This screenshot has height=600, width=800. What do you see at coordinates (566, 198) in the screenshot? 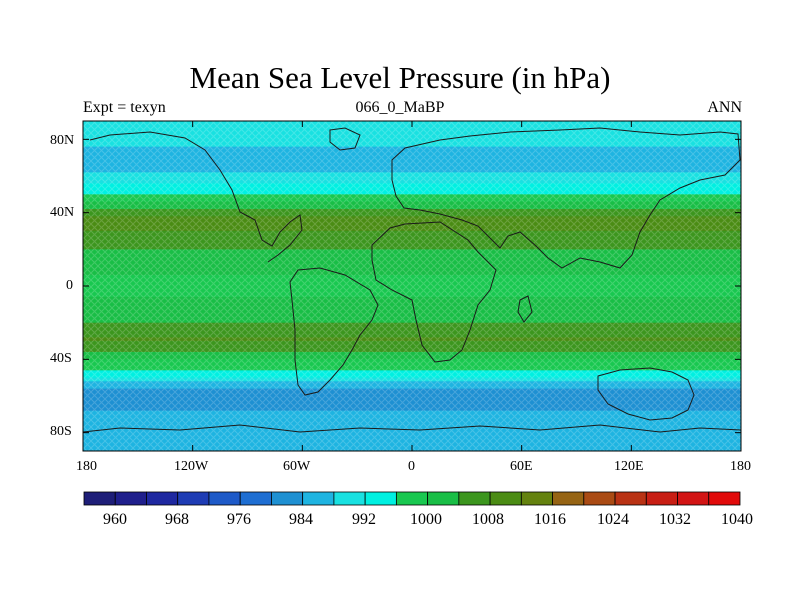
I see `eurasia-coast` at bounding box center [566, 198].